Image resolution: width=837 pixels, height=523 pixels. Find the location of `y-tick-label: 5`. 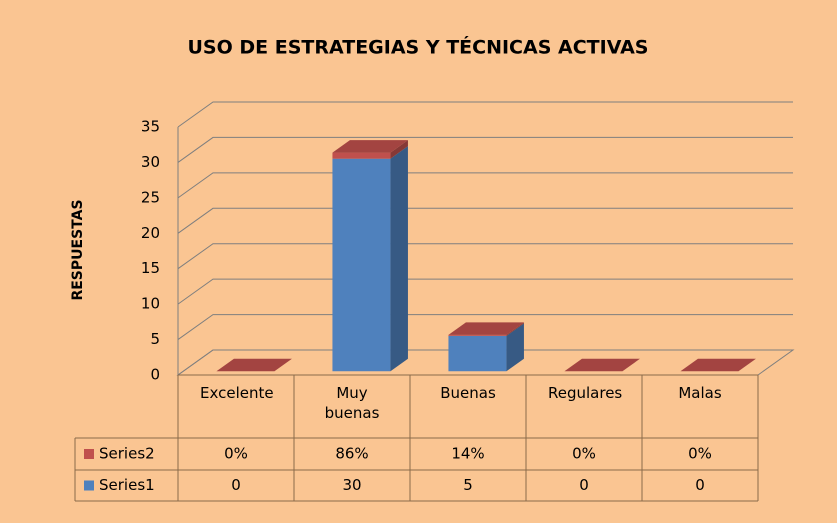

y-tick-label: 5 is located at coordinates (155, 339).